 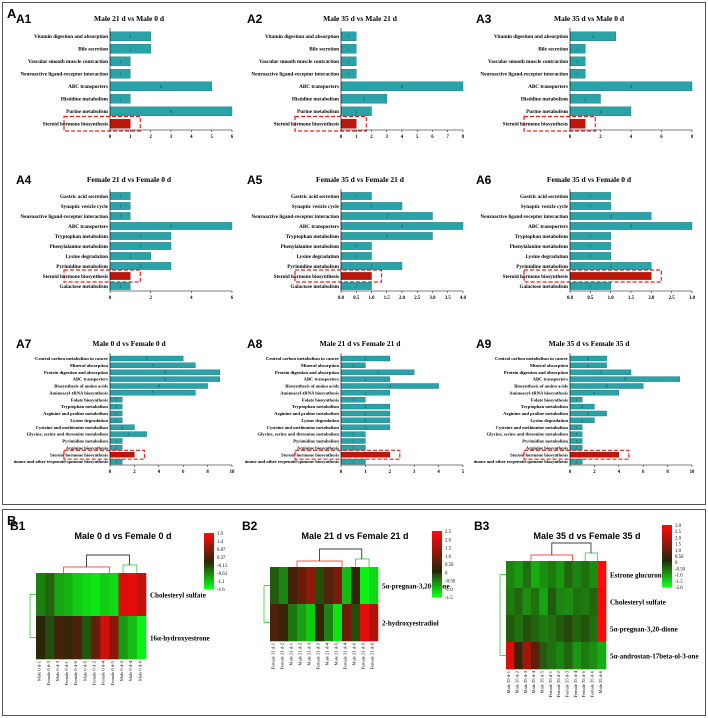 I want to click on x-tick-label: 0.5, so click(x=356, y=298).